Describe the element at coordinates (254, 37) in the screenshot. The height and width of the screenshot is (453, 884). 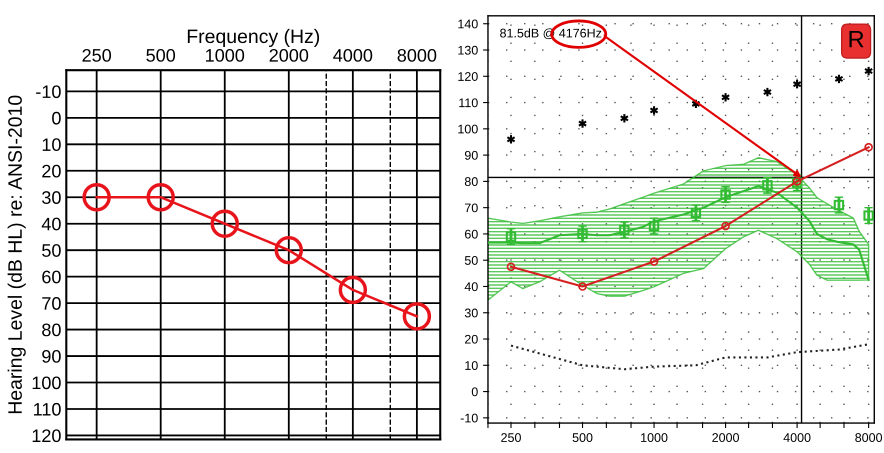
I see `x-axis-title: Frequency (Hz)` at that location.